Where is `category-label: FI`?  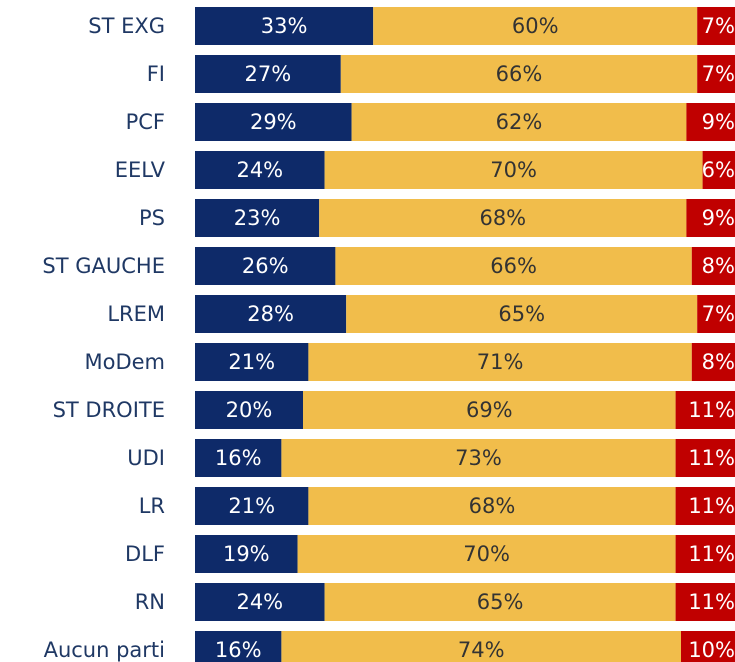 category-label: FI is located at coordinates (156, 74).